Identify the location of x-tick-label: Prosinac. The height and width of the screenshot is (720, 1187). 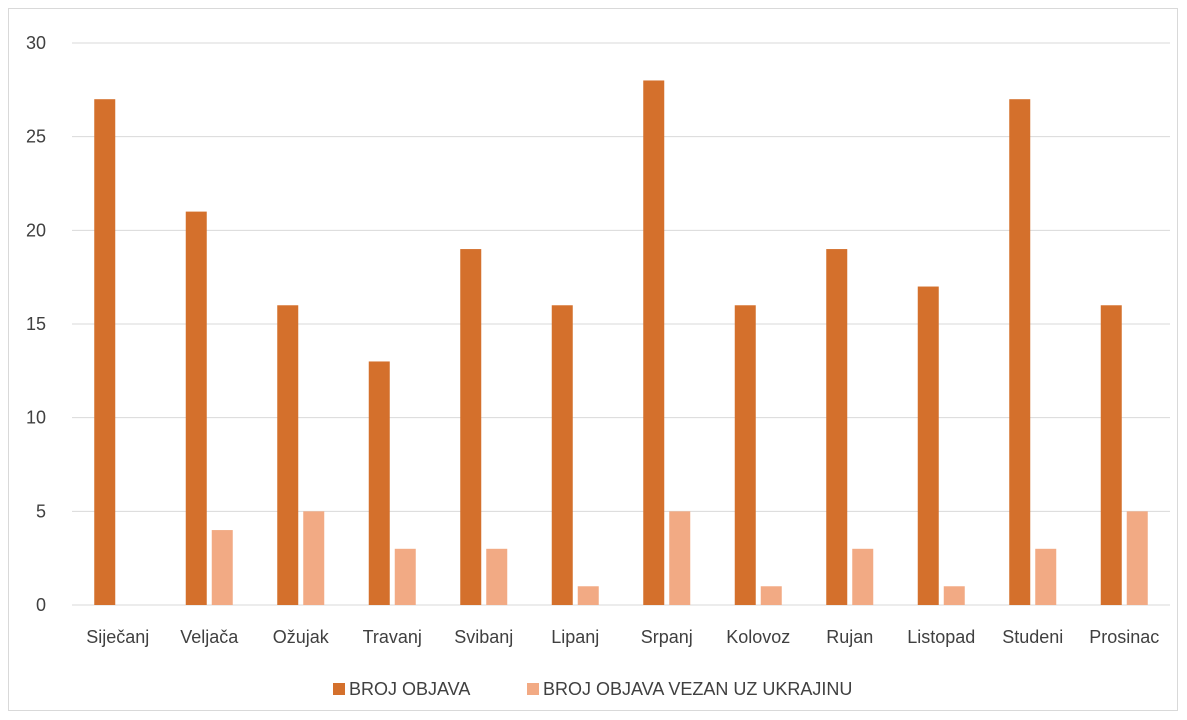
(1124, 637).